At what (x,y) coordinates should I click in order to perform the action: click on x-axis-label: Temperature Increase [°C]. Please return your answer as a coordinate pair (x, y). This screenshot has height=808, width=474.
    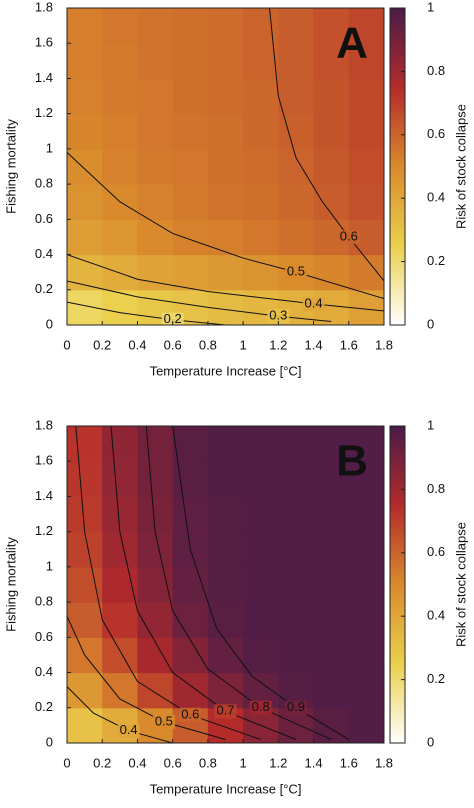
    Looking at the image, I should click on (226, 370).